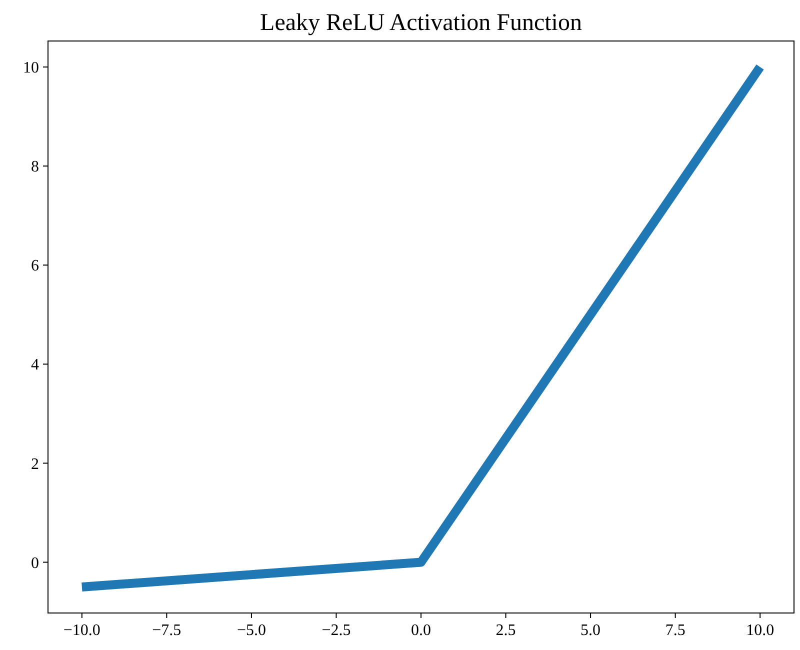  I want to click on y-tick-label: 4, so click(35, 365).